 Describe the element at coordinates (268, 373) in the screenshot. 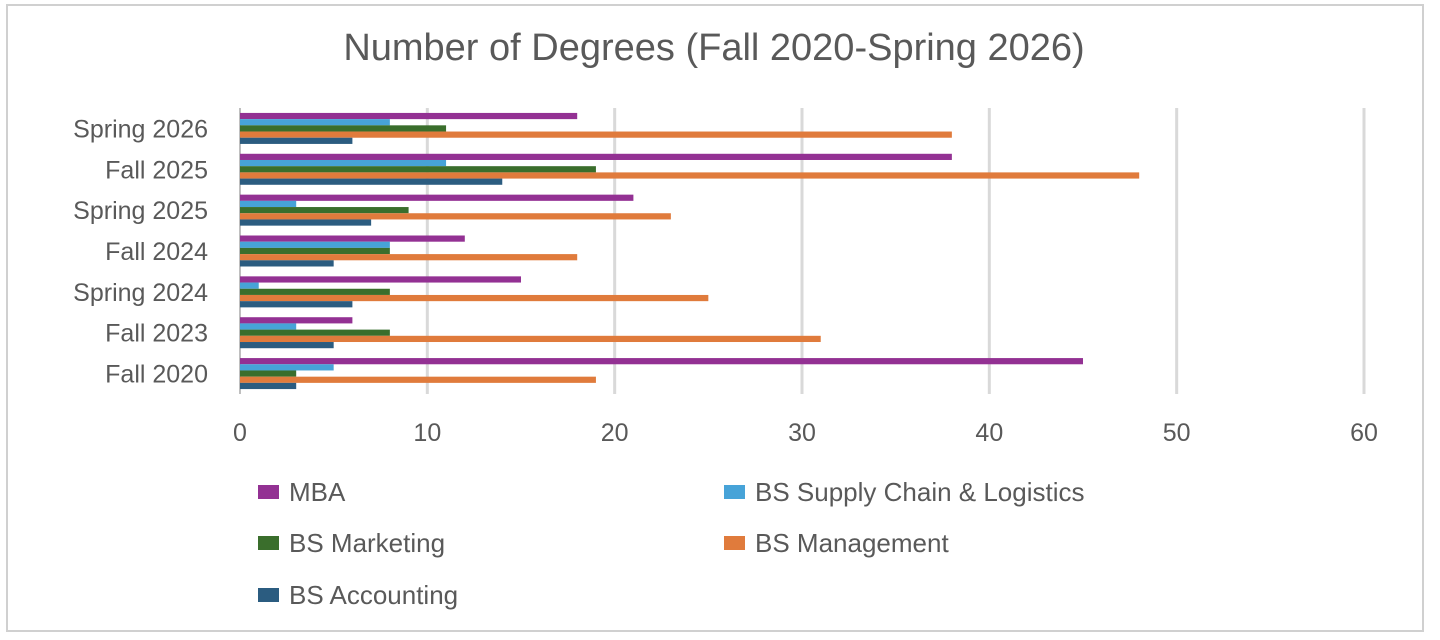

I see `bar-bs-marketing-fall-2020` at that location.